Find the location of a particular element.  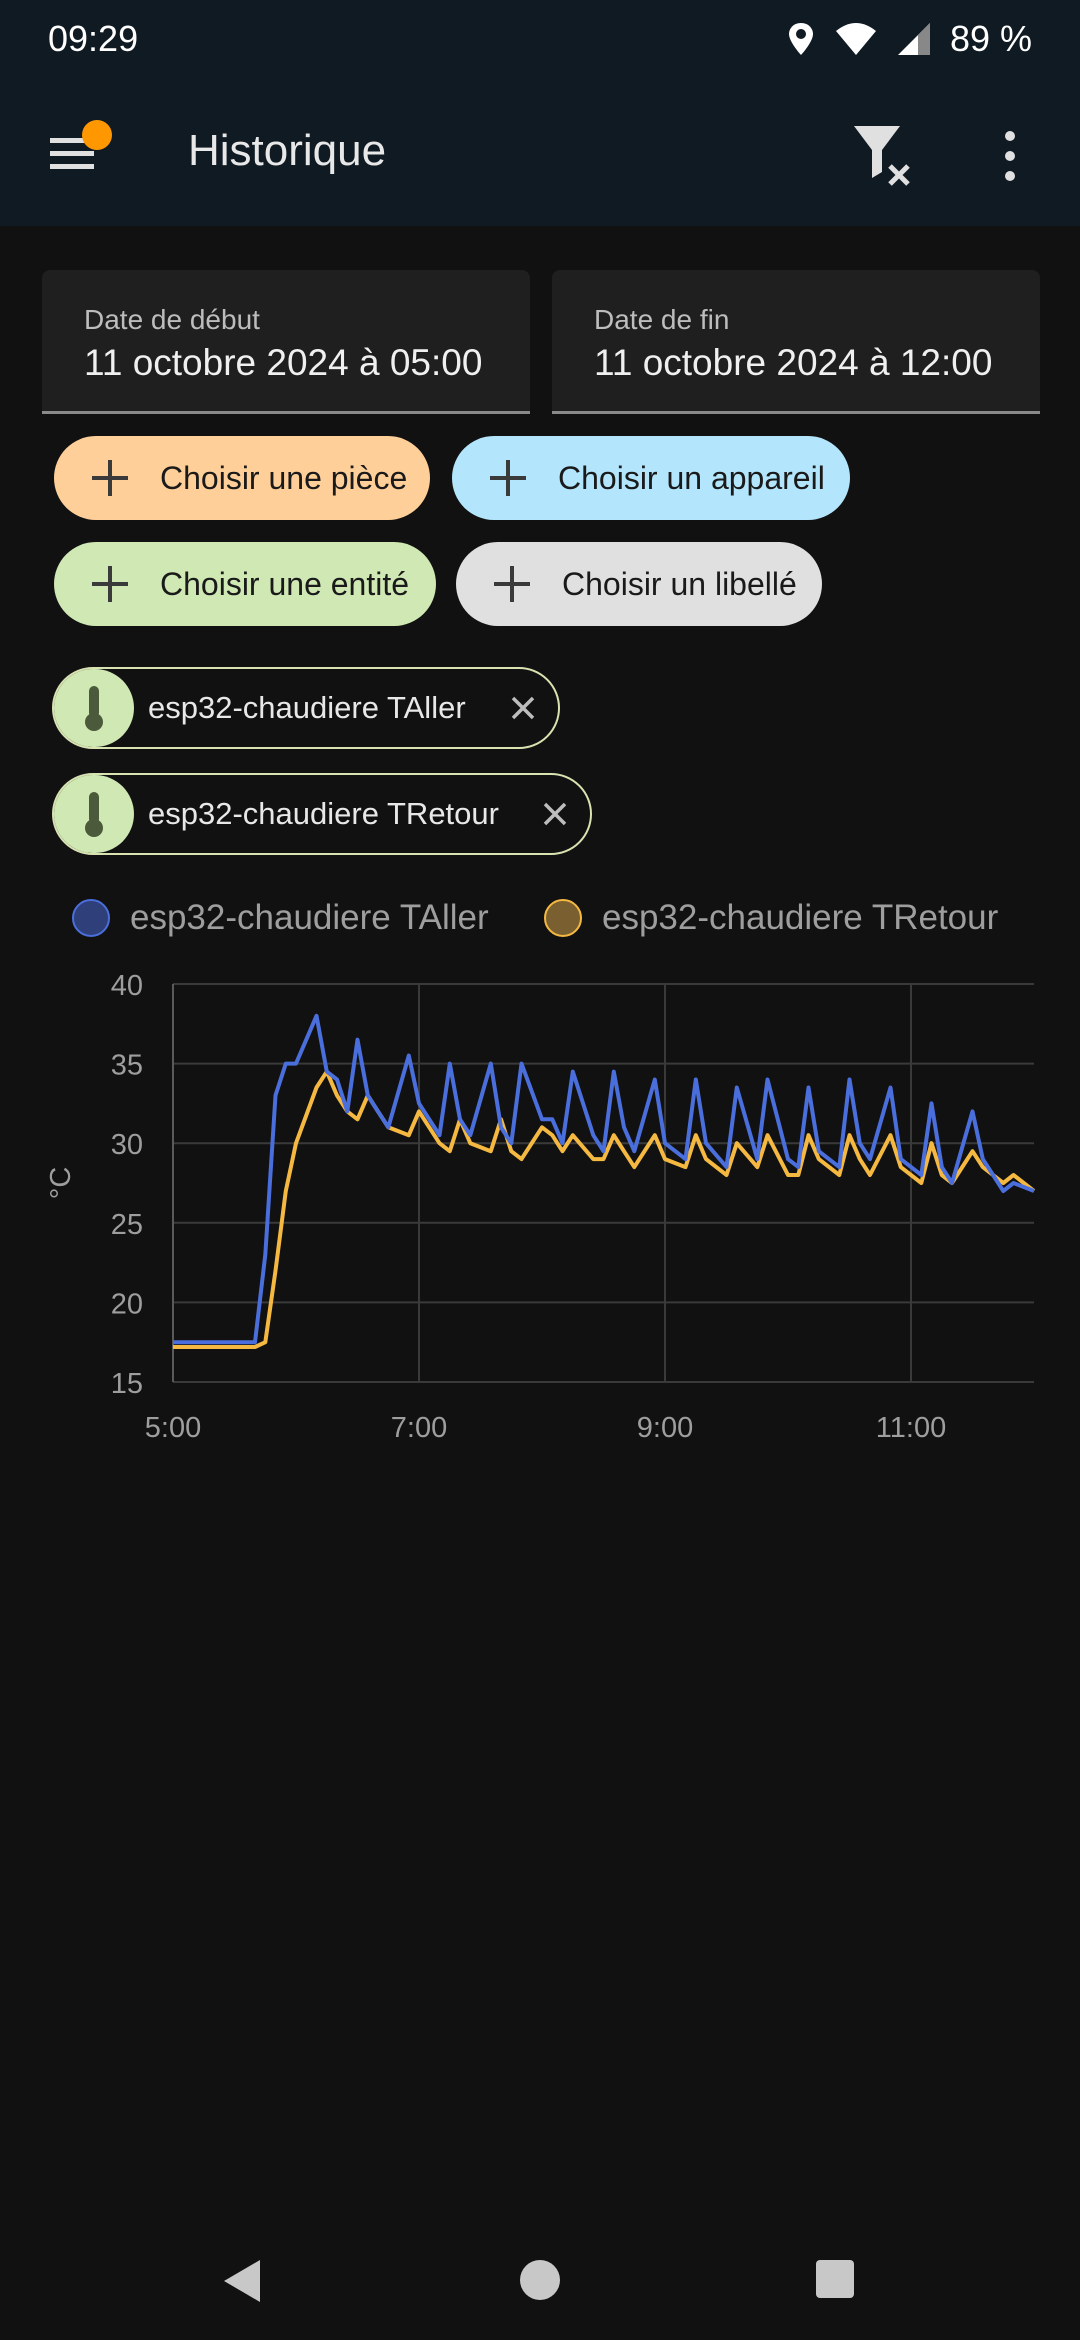

status-icons: 89 % is located at coordinates (909, 39).